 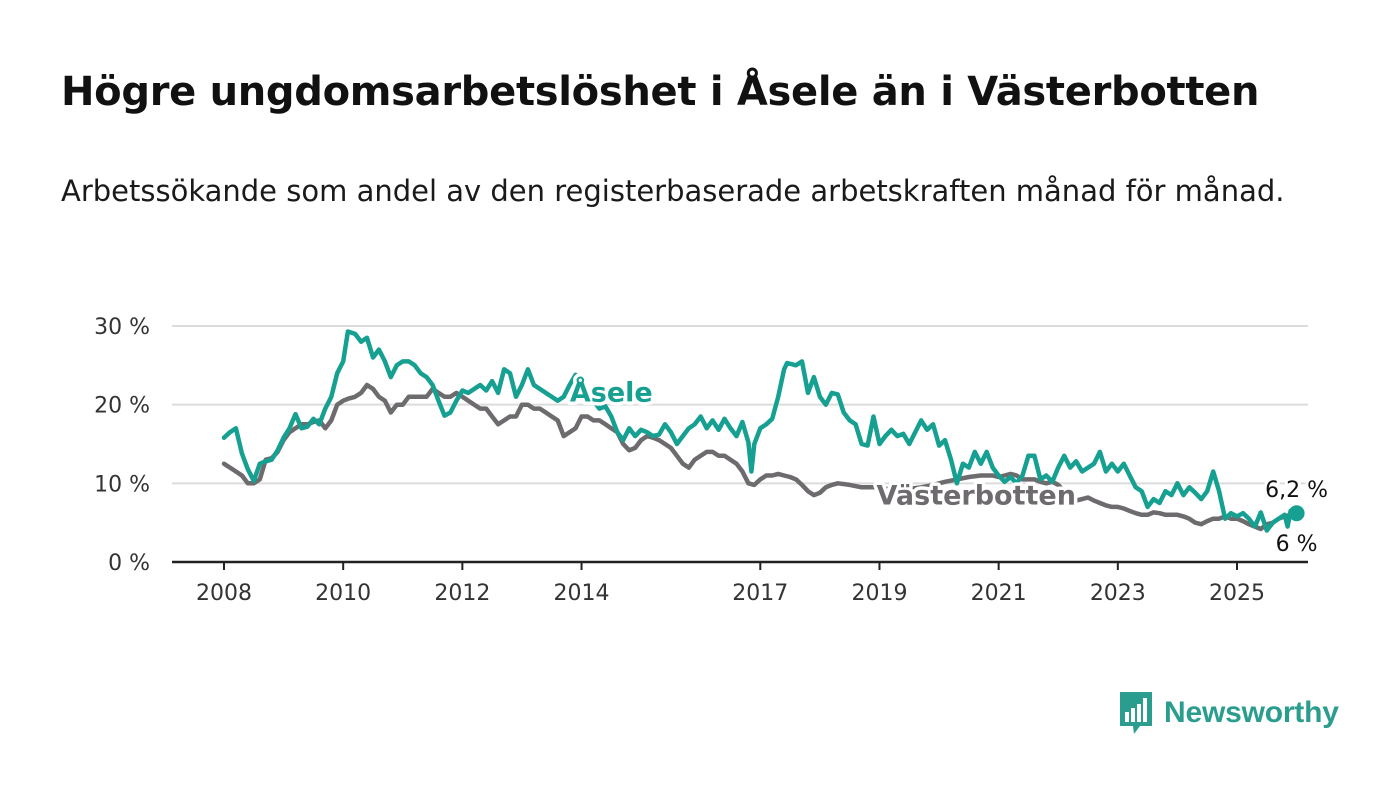 What do you see at coordinates (122, 406) in the screenshot?
I see `y-tick-label: 20 %` at bounding box center [122, 406].